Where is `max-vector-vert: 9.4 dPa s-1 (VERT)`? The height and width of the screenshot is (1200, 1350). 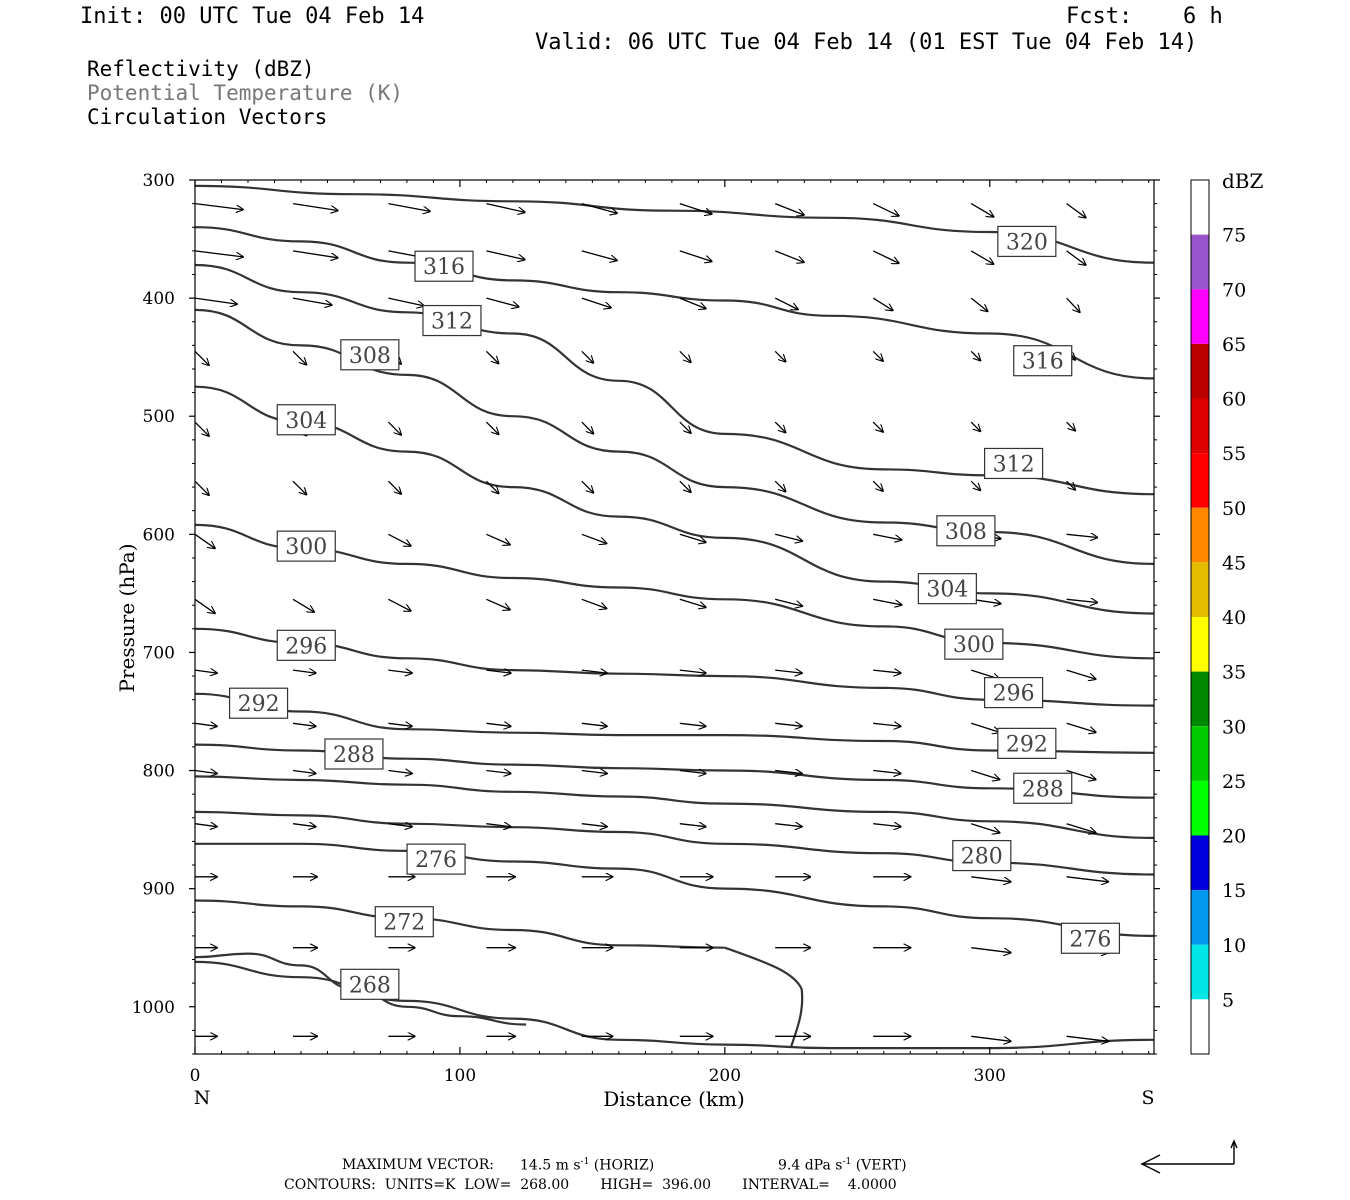 max-vector-vert: 9.4 dPa s-1 (VERT) is located at coordinates (842, 1165).